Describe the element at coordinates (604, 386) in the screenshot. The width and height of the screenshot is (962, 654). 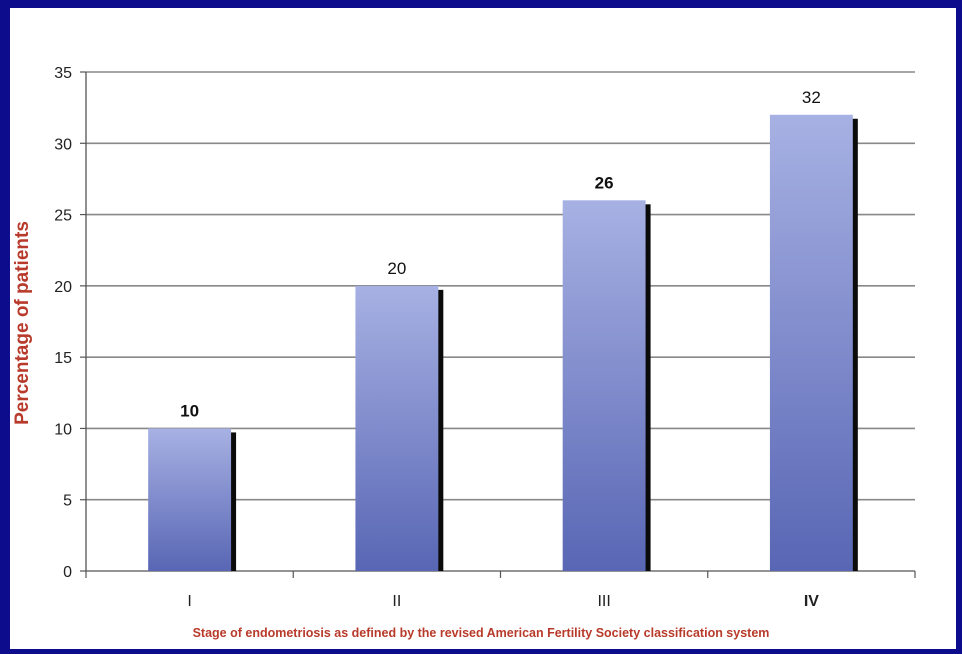
I see `bar-III` at that location.